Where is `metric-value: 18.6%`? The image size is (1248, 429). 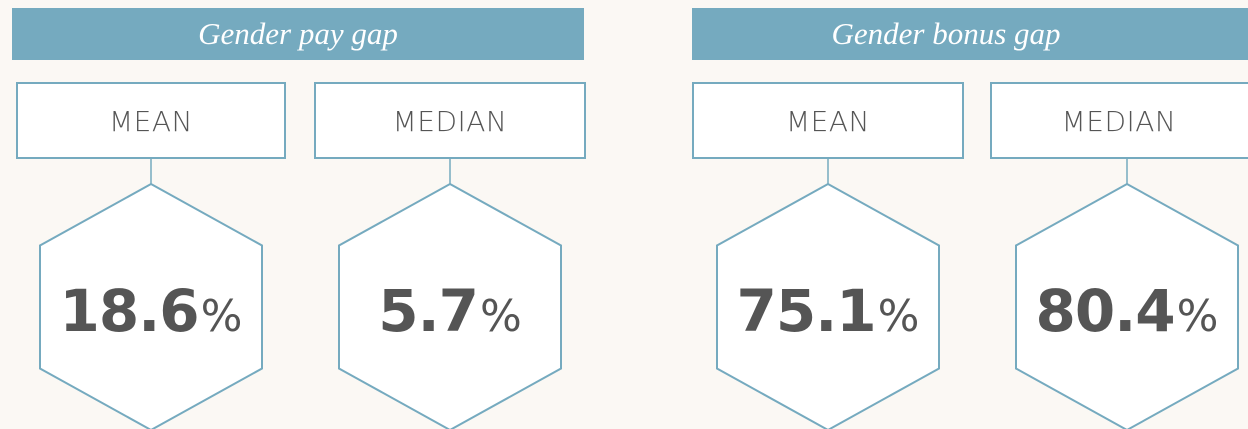
metric-value: 18.6% is located at coordinates (151, 311).